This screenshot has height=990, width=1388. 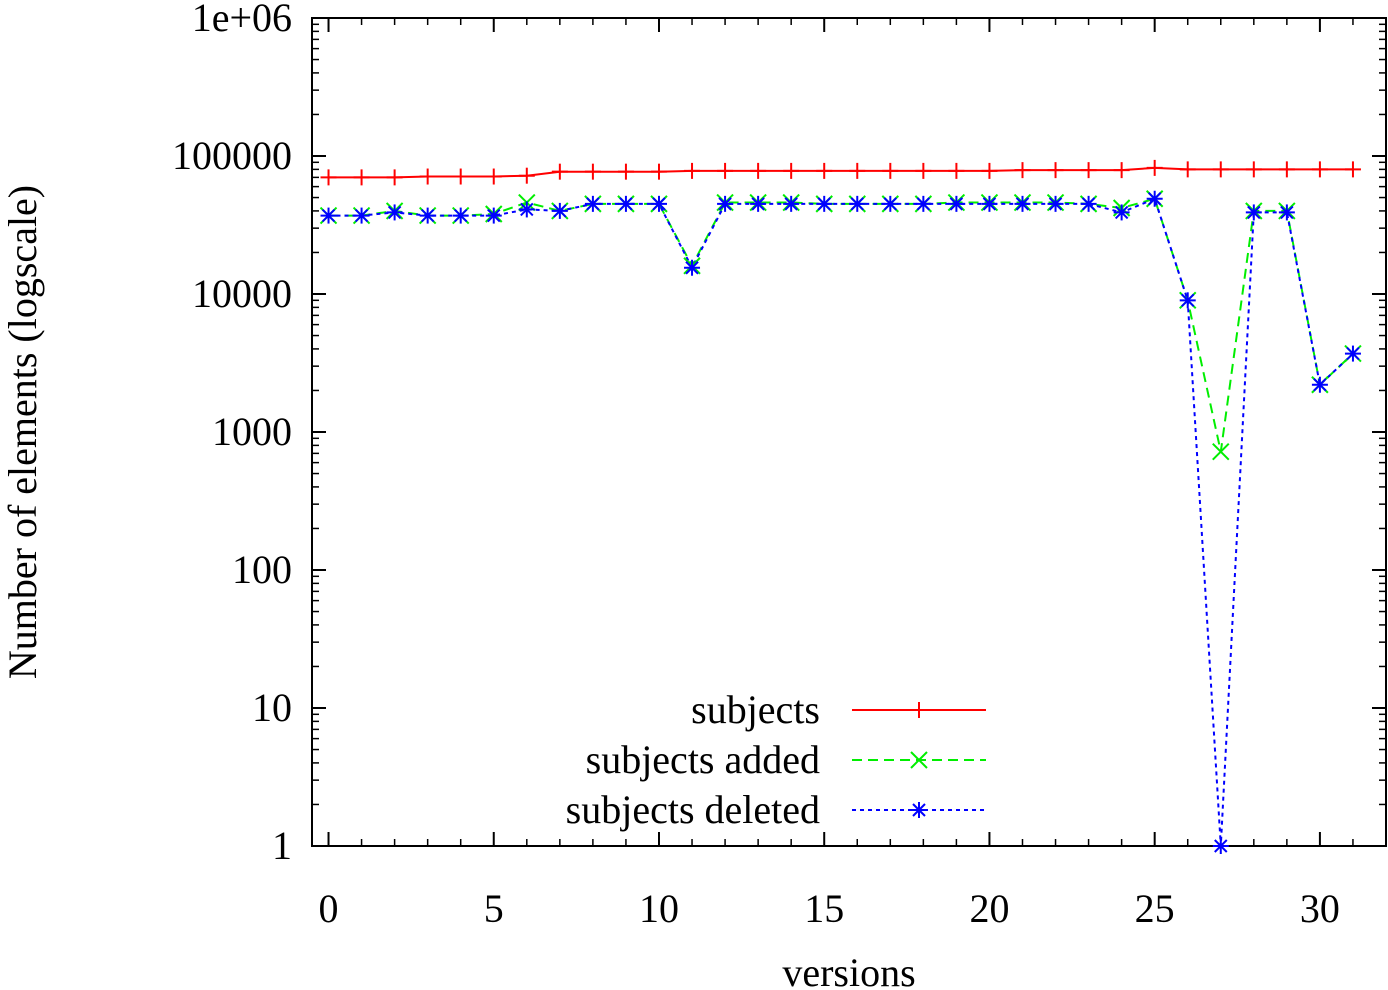 What do you see at coordinates (919, 810) in the screenshot?
I see `legend-marker-subjects-deleted` at bounding box center [919, 810].